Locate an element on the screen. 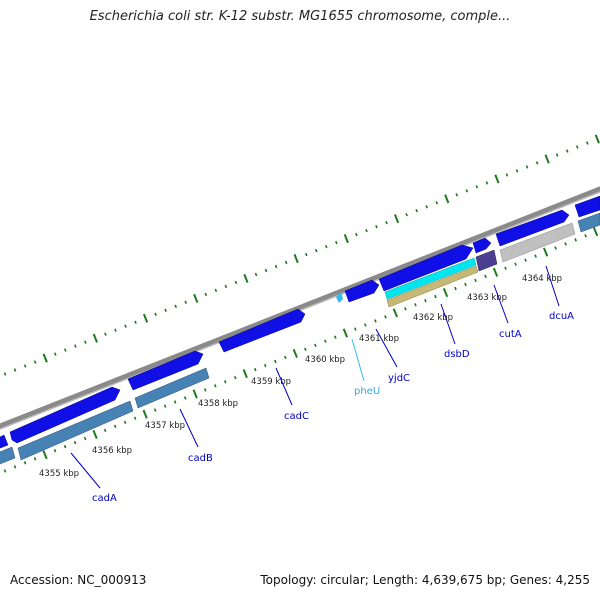 The image size is (600, 600). gene-label-yjdC: yjdC is located at coordinates (399, 378).